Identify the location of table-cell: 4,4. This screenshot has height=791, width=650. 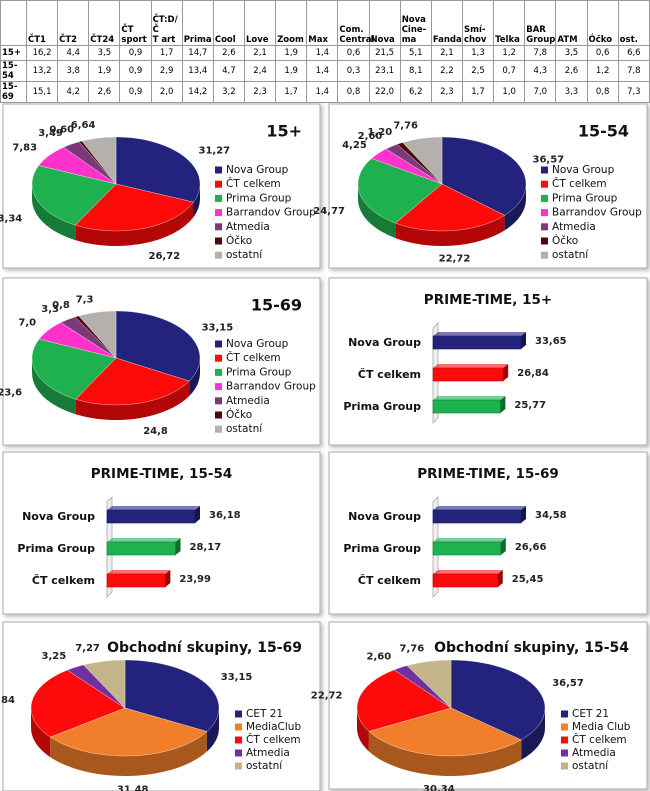
(73, 53).